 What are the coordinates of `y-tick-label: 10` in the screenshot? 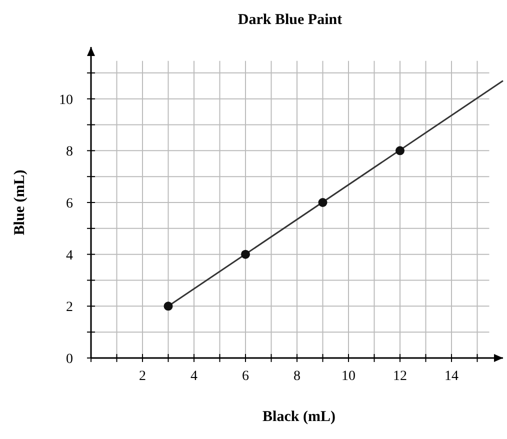 It's located at (66, 100).